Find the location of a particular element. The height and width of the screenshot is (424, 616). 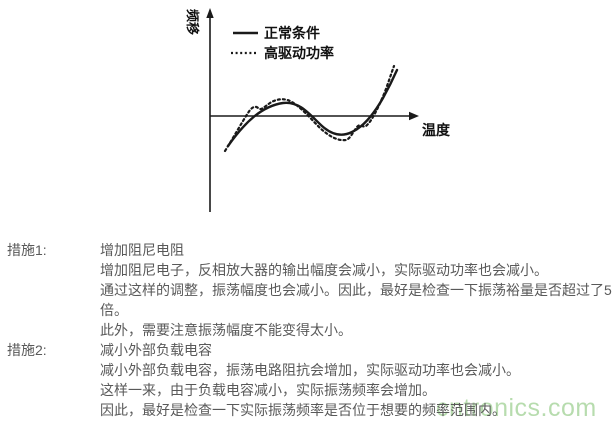

curve-high-drive-power is located at coordinates (309, 108).